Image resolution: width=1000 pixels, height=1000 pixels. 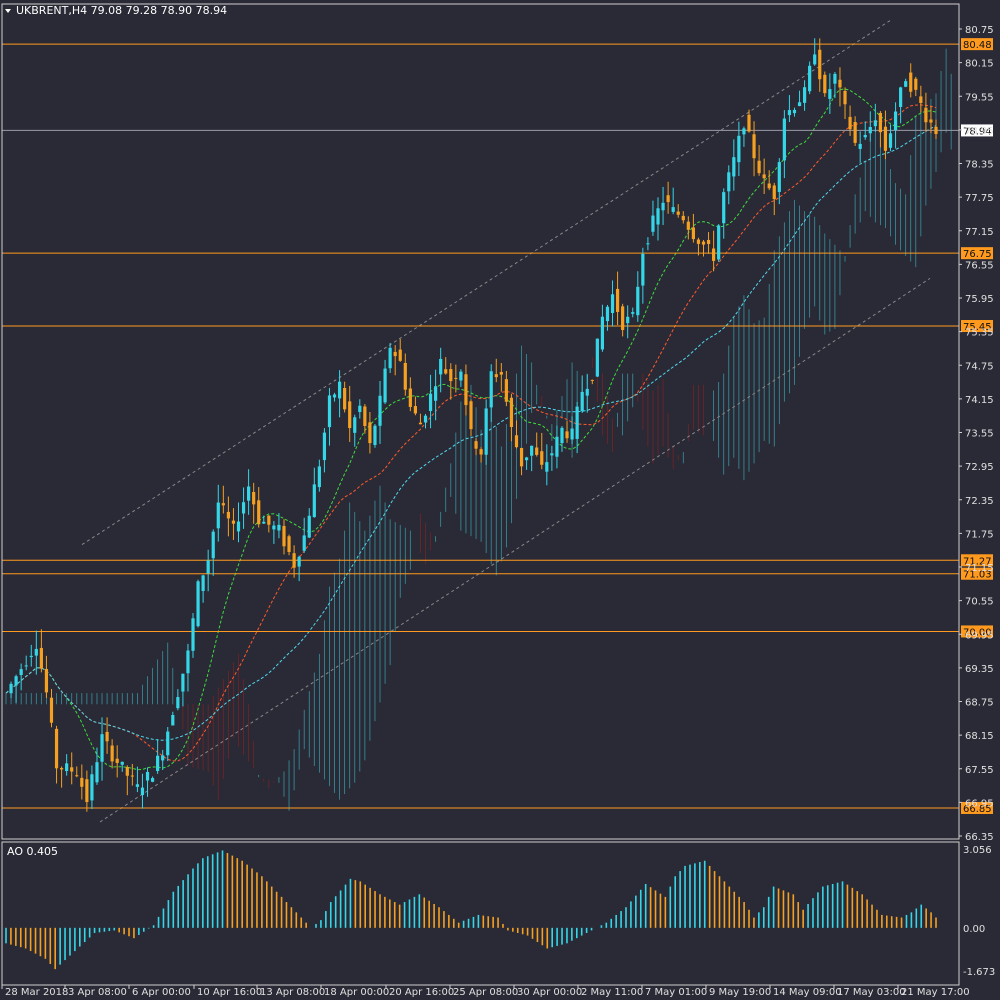 I want to click on y-tick-label: 72.35, so click(x=979, y=501).